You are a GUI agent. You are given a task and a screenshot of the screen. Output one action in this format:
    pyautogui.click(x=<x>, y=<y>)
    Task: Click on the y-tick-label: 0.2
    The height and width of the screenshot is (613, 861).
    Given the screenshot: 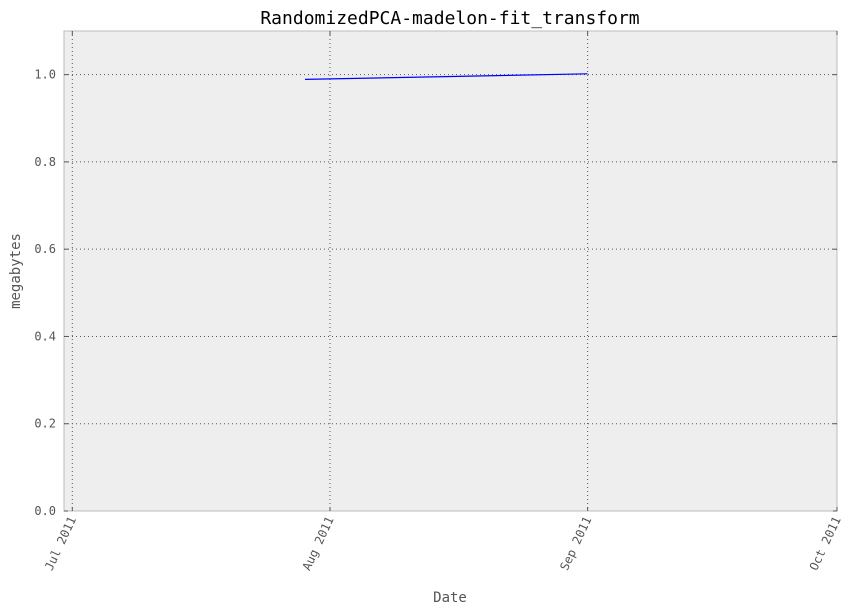 What is the action you would take?
    pyautogui.click(x=45, y=424)
    